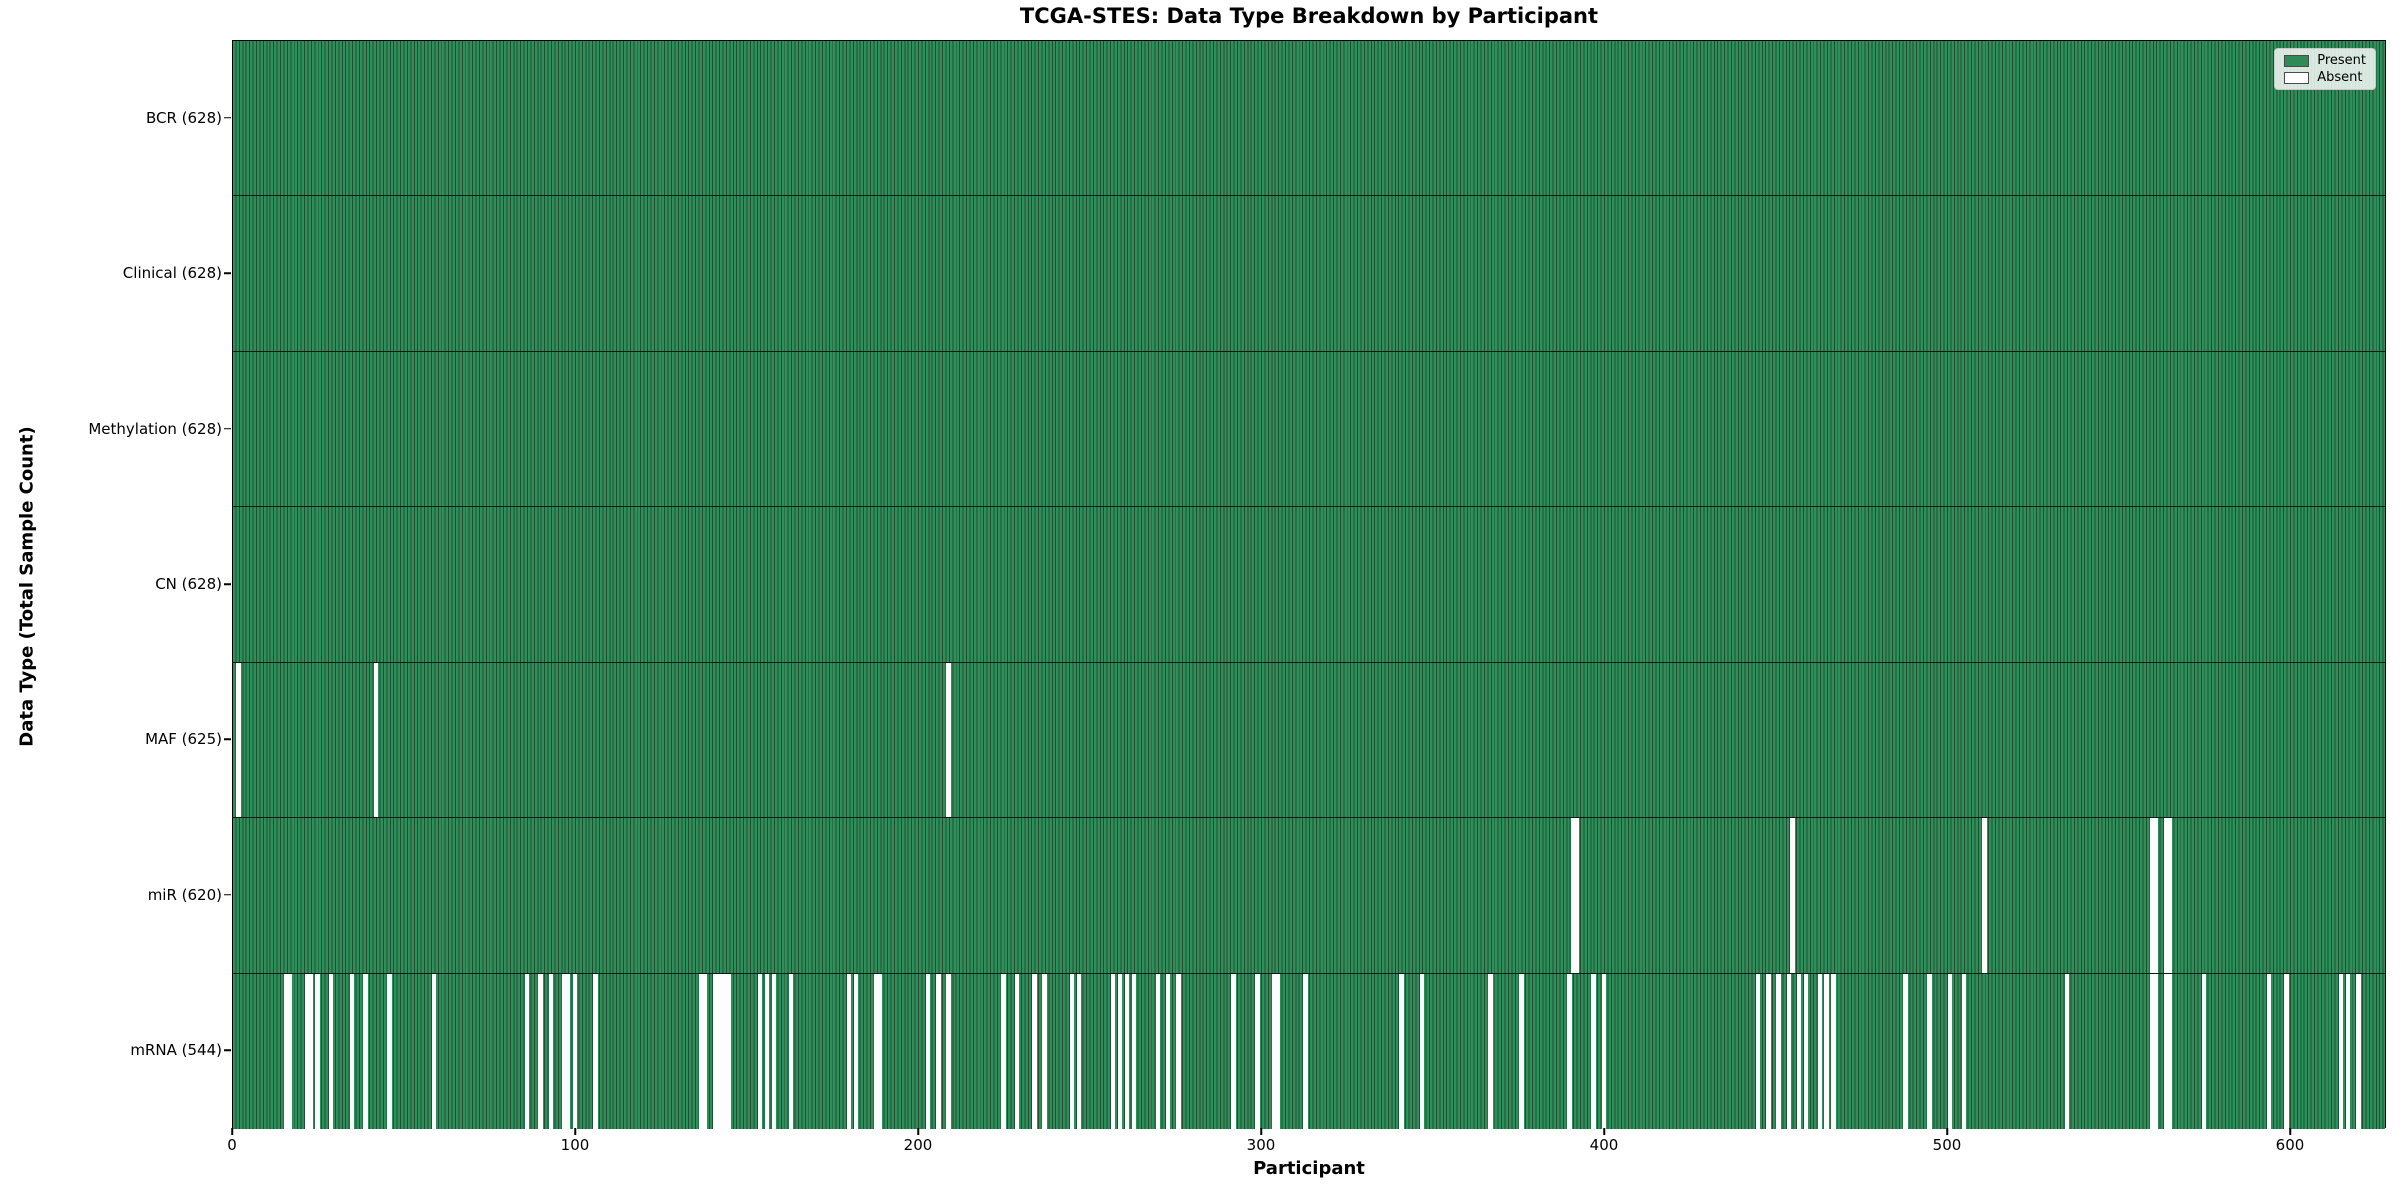 Image resolution: width=2400 pixels, height=1200 pixels. Describe the element at coordinates (27, 586) in the screenshot. I see `y-axis-label: Data Type (Total Sample Count)` at that location.